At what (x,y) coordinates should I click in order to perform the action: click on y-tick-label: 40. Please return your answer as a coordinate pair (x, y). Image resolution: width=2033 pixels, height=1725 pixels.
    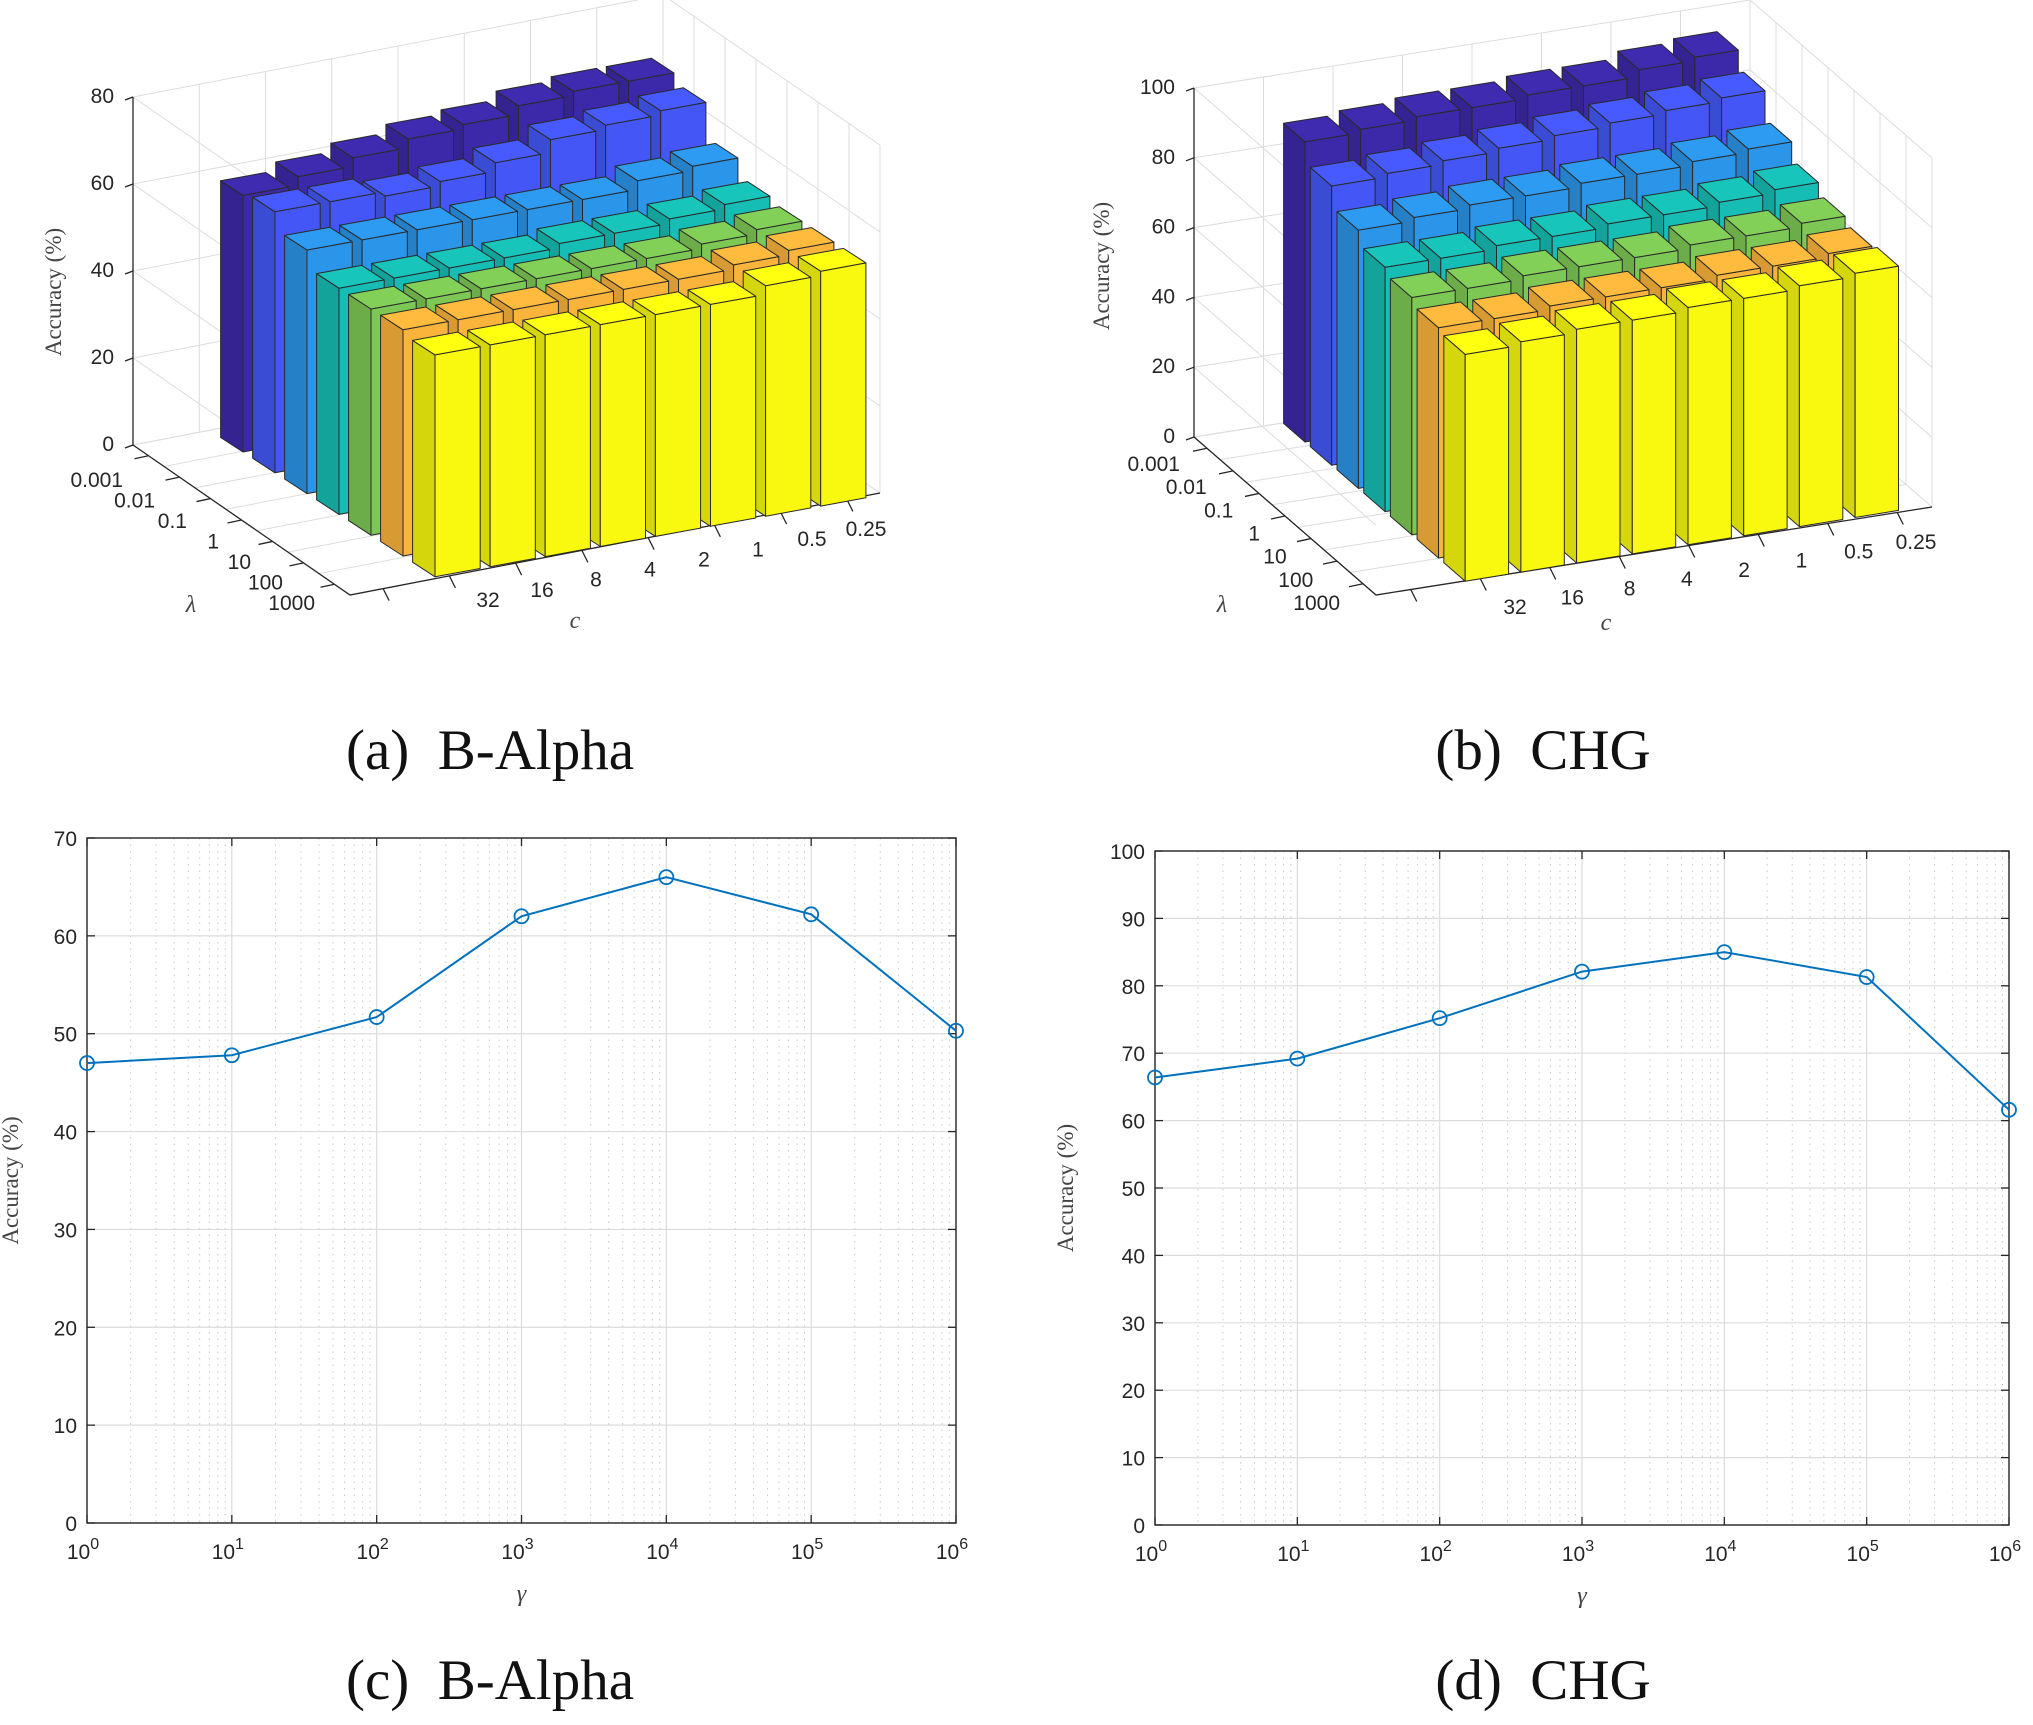
    Looking at the image, I should click on (65, 1133).